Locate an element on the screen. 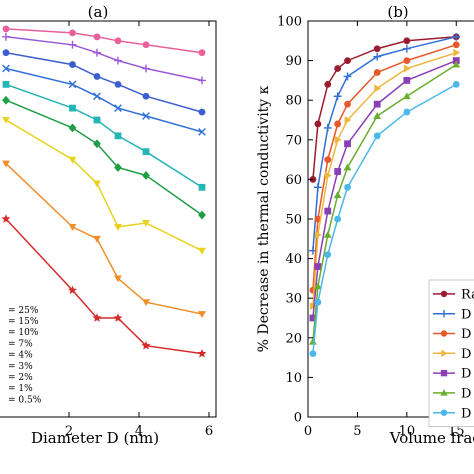 This screenshot has width=474, height=474. legend-label: = 4% is located at coordinates (20, 356).